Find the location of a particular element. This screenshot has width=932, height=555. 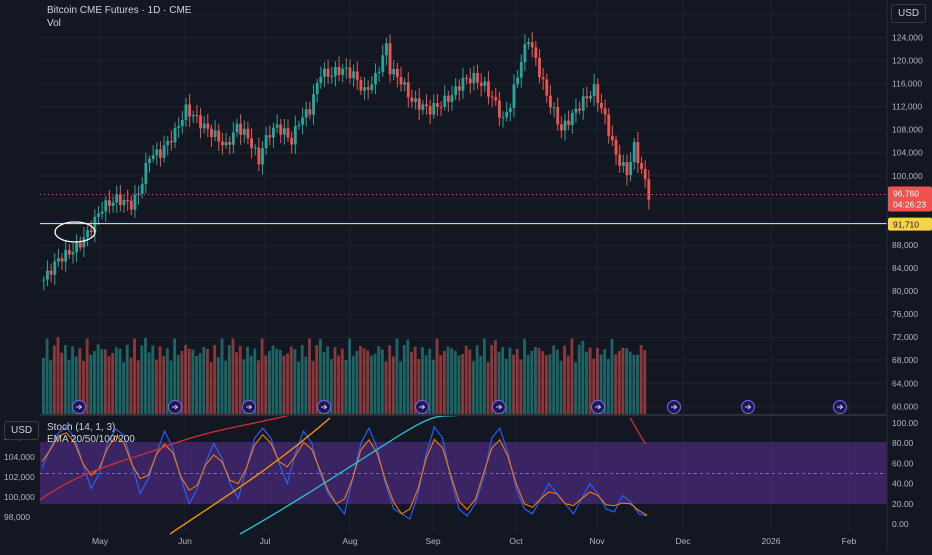

stoch-band is located at coordinates (463, 473).